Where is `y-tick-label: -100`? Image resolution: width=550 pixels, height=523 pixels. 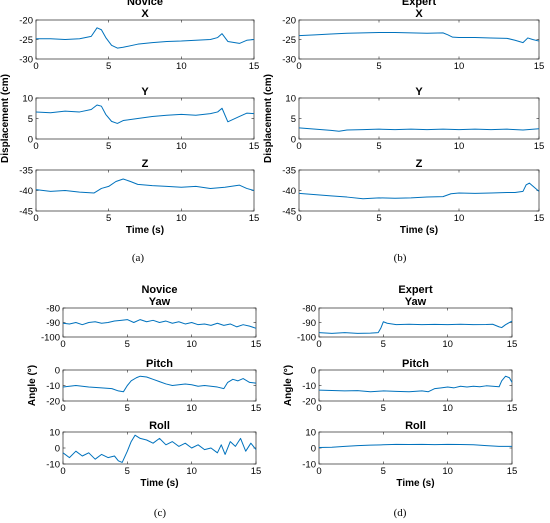 y-tick-label: -100 is located at coordinates (306, 337).